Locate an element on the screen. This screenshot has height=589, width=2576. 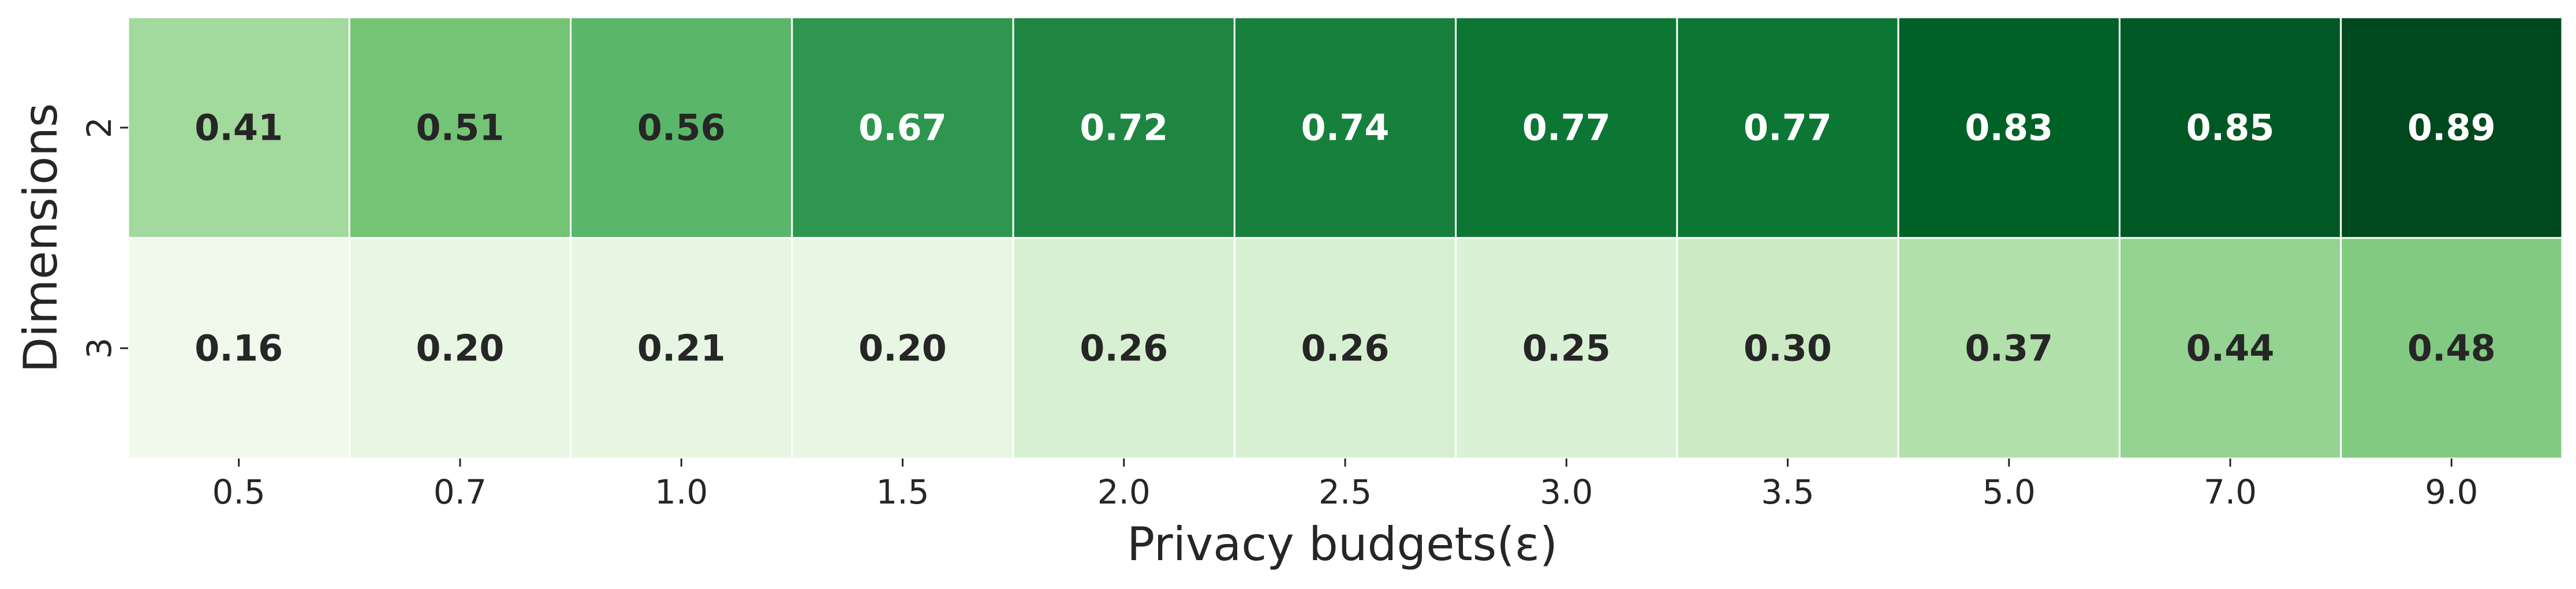
heatmap-cell-r0-c5 is located at coordinates (1345, 127).